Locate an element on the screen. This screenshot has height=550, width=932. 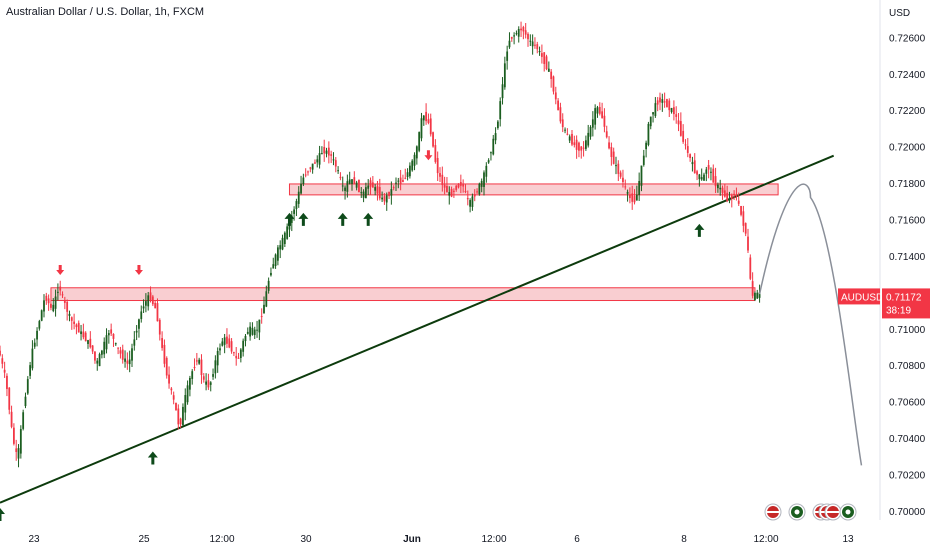
flag-dot is located at coordinates (797, 512).